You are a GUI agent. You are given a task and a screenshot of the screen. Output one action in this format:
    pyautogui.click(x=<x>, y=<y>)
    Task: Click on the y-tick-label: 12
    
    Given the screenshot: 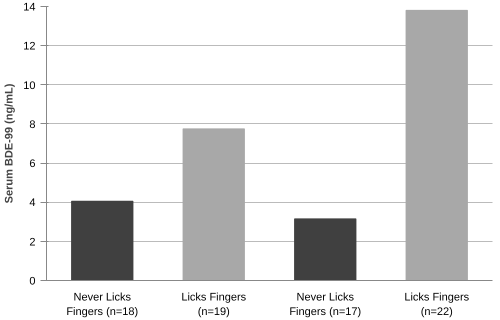 What is the action you would take?
    pyautogui.click(x=29, y=46)
    